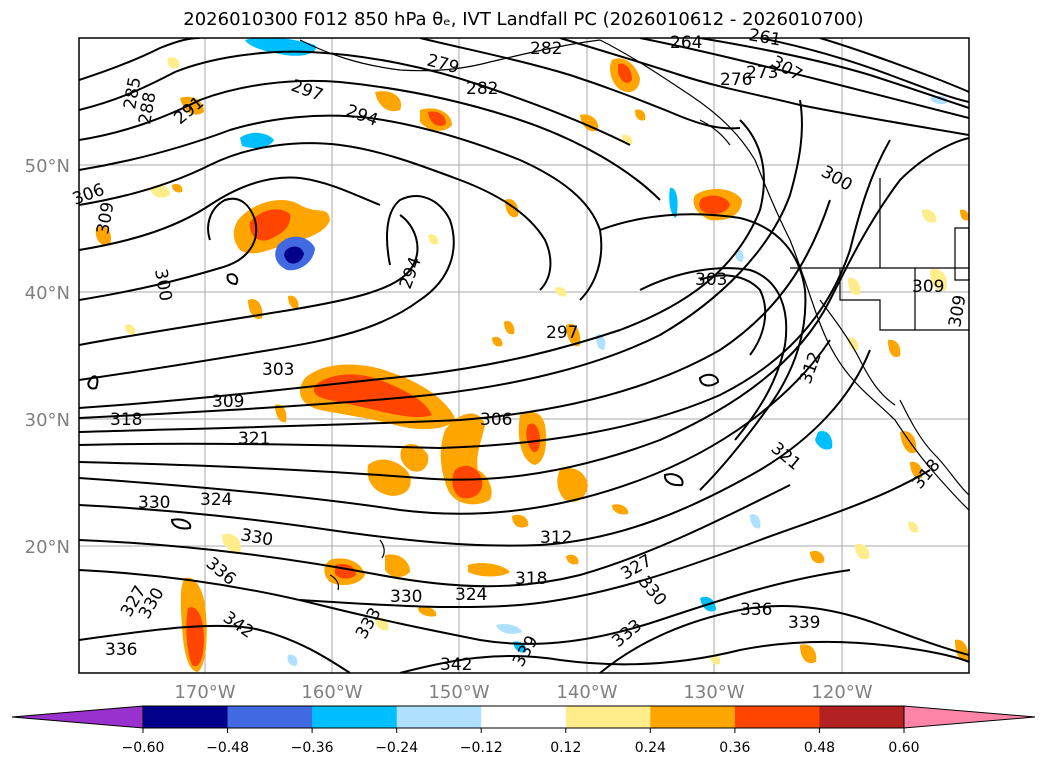 The image size is (1047, 767). What do you see at coordinates (228, 402) in the screenshot?
I see `contour-label-309: 309` at bounding box center [228, 402].